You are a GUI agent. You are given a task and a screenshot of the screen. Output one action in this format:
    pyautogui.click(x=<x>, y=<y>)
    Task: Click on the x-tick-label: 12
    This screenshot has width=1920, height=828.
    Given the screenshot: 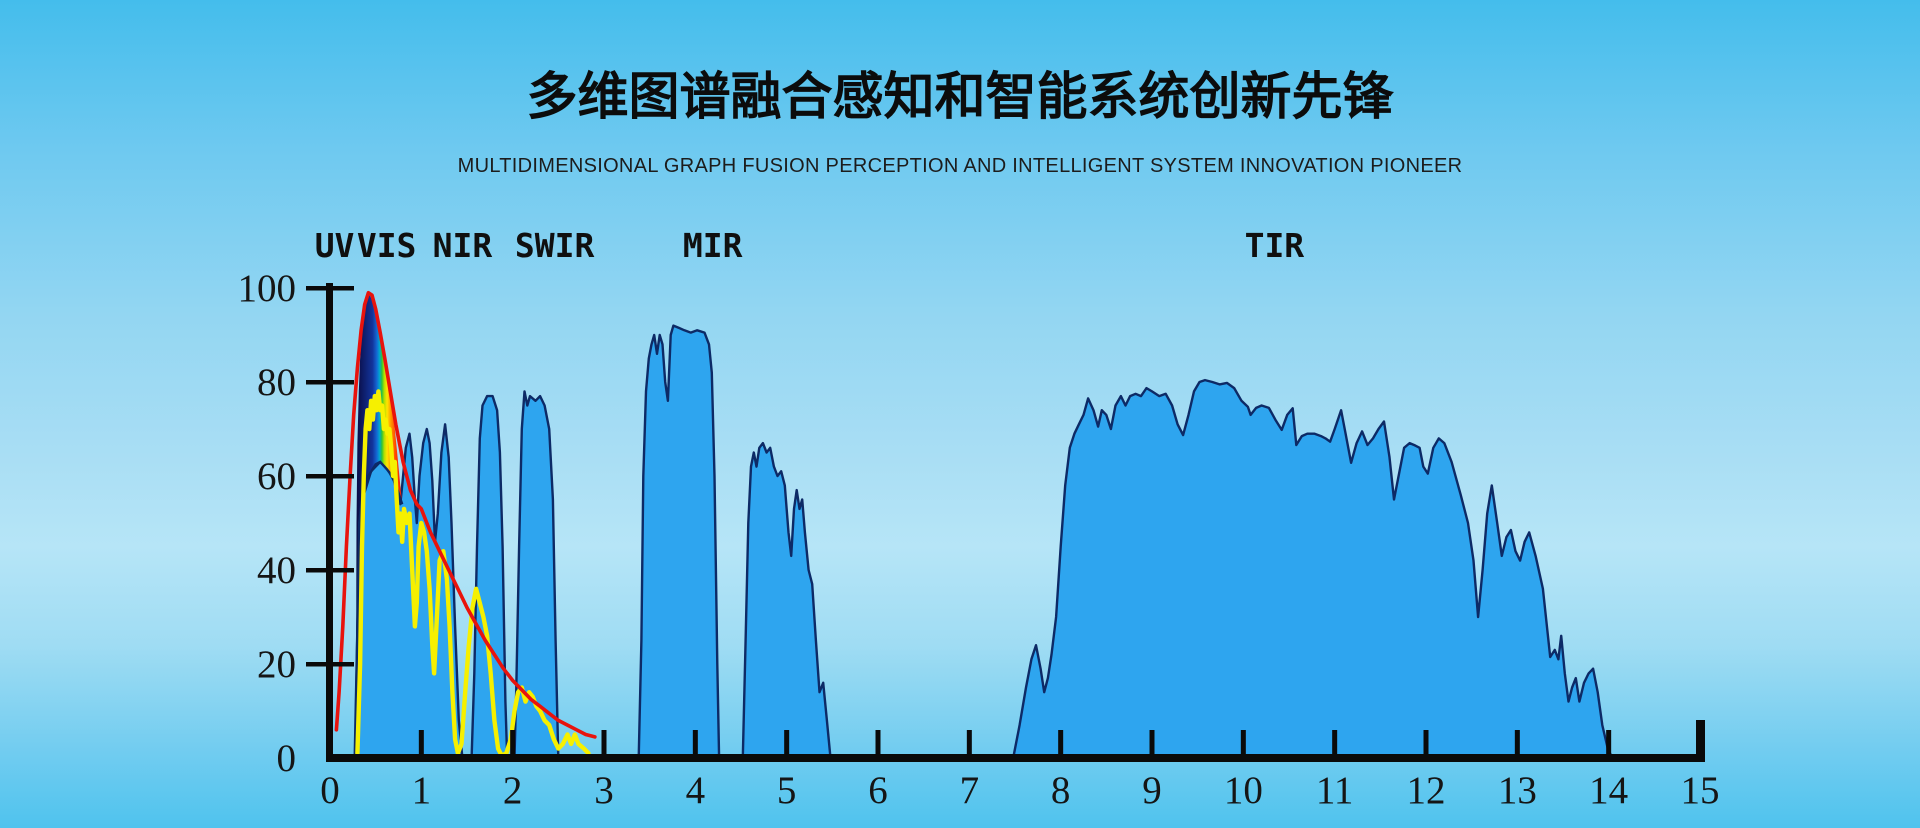 What is the action you would take?
    pyautogui.click(x=1426, y=790)
    